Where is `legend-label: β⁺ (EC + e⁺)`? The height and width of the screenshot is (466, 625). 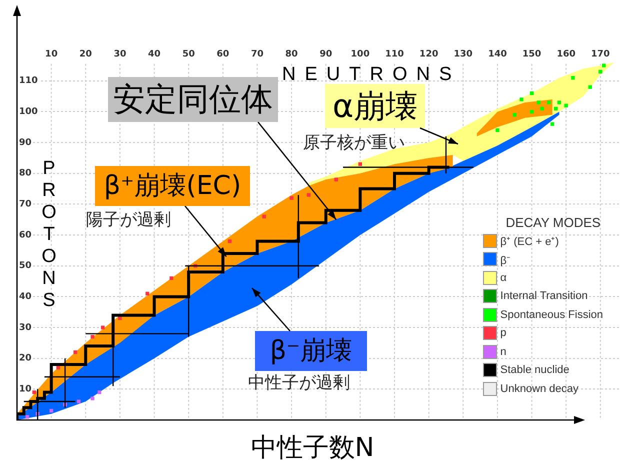
legend-label: β⁺ (EC + e⁺) is located at coordinates (529, 241).